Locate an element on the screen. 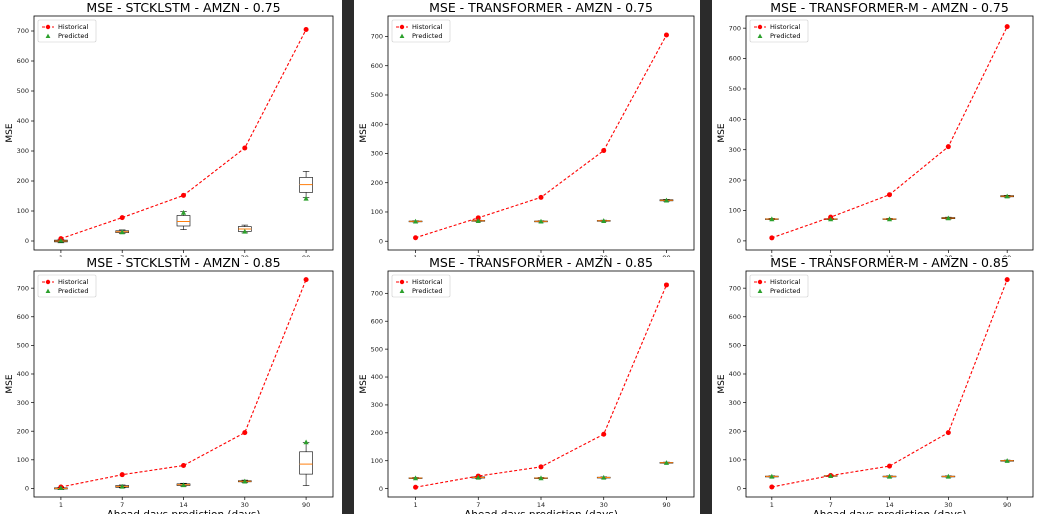 Image resolution: width=1039 pixels, height=514 pixels. legend-predicted-marker is located at coordinates (48, 290).